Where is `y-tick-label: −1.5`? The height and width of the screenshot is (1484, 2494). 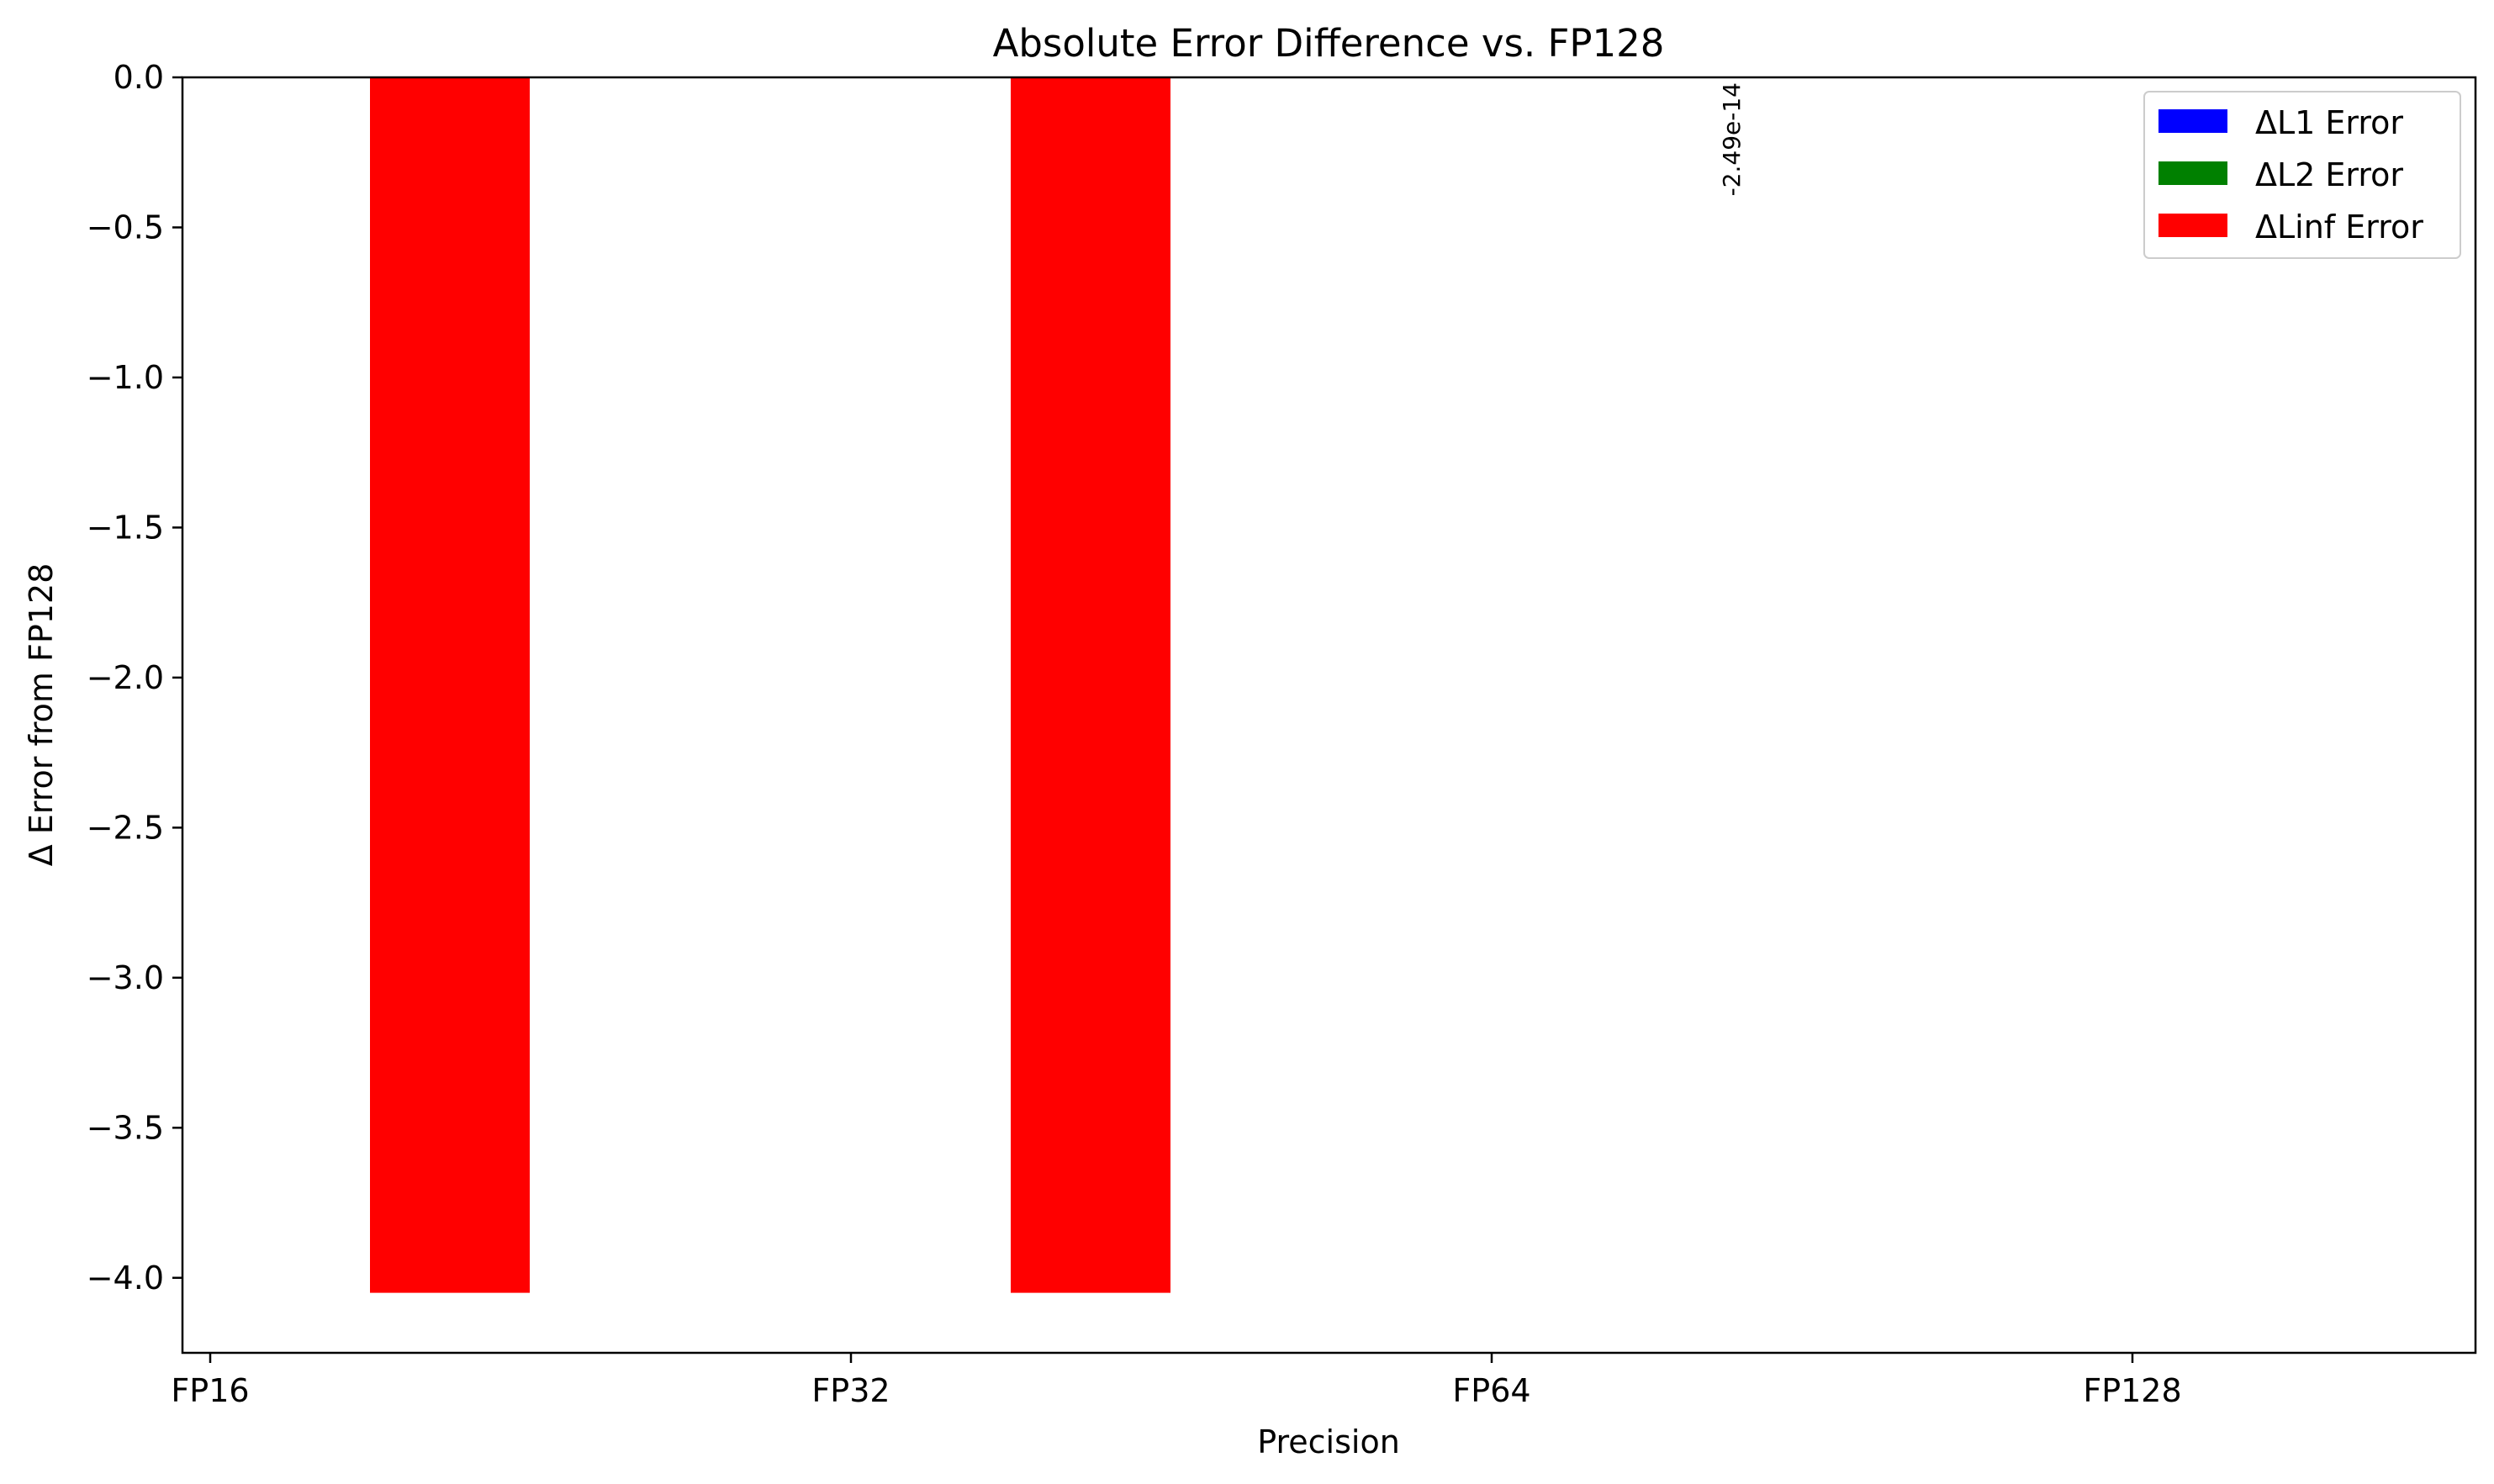
y-tick-label: −1.5 is located at coordinates (126, 527).